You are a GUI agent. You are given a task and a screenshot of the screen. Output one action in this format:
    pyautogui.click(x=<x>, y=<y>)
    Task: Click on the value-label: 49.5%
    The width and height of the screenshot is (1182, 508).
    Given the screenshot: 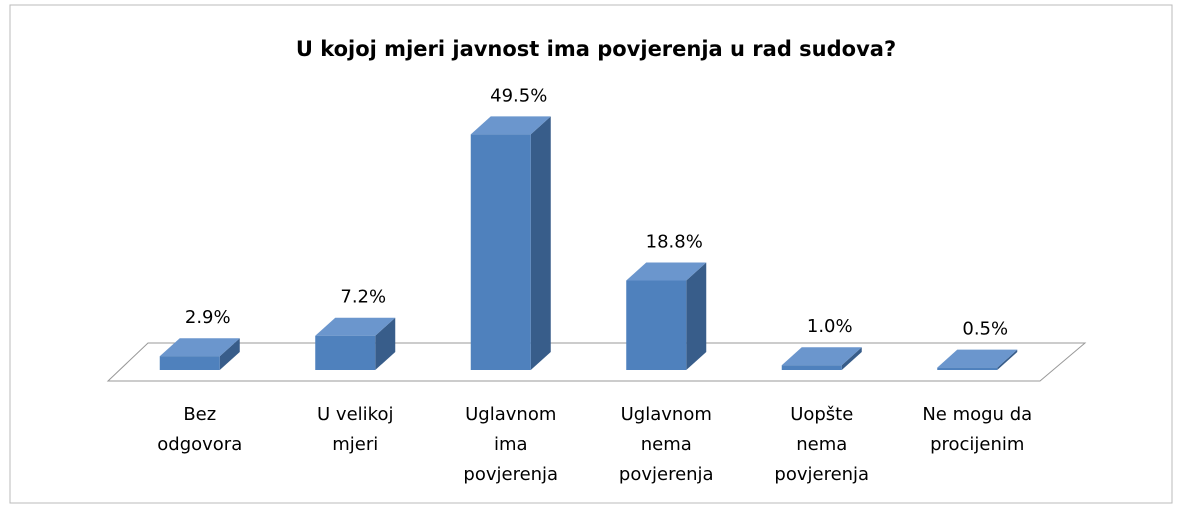 What is the action you would take?
    pyautogui.click(x=518, y=95)
    